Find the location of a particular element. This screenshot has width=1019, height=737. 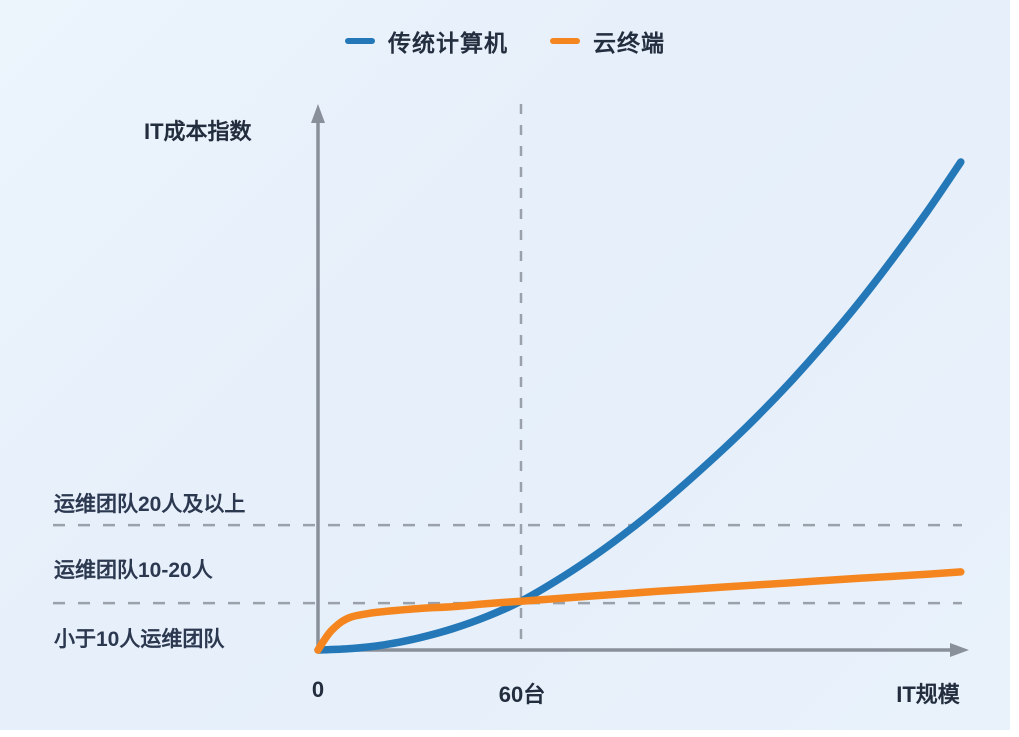

y-axis-arrow-icon is located at coordinates (318, 113).